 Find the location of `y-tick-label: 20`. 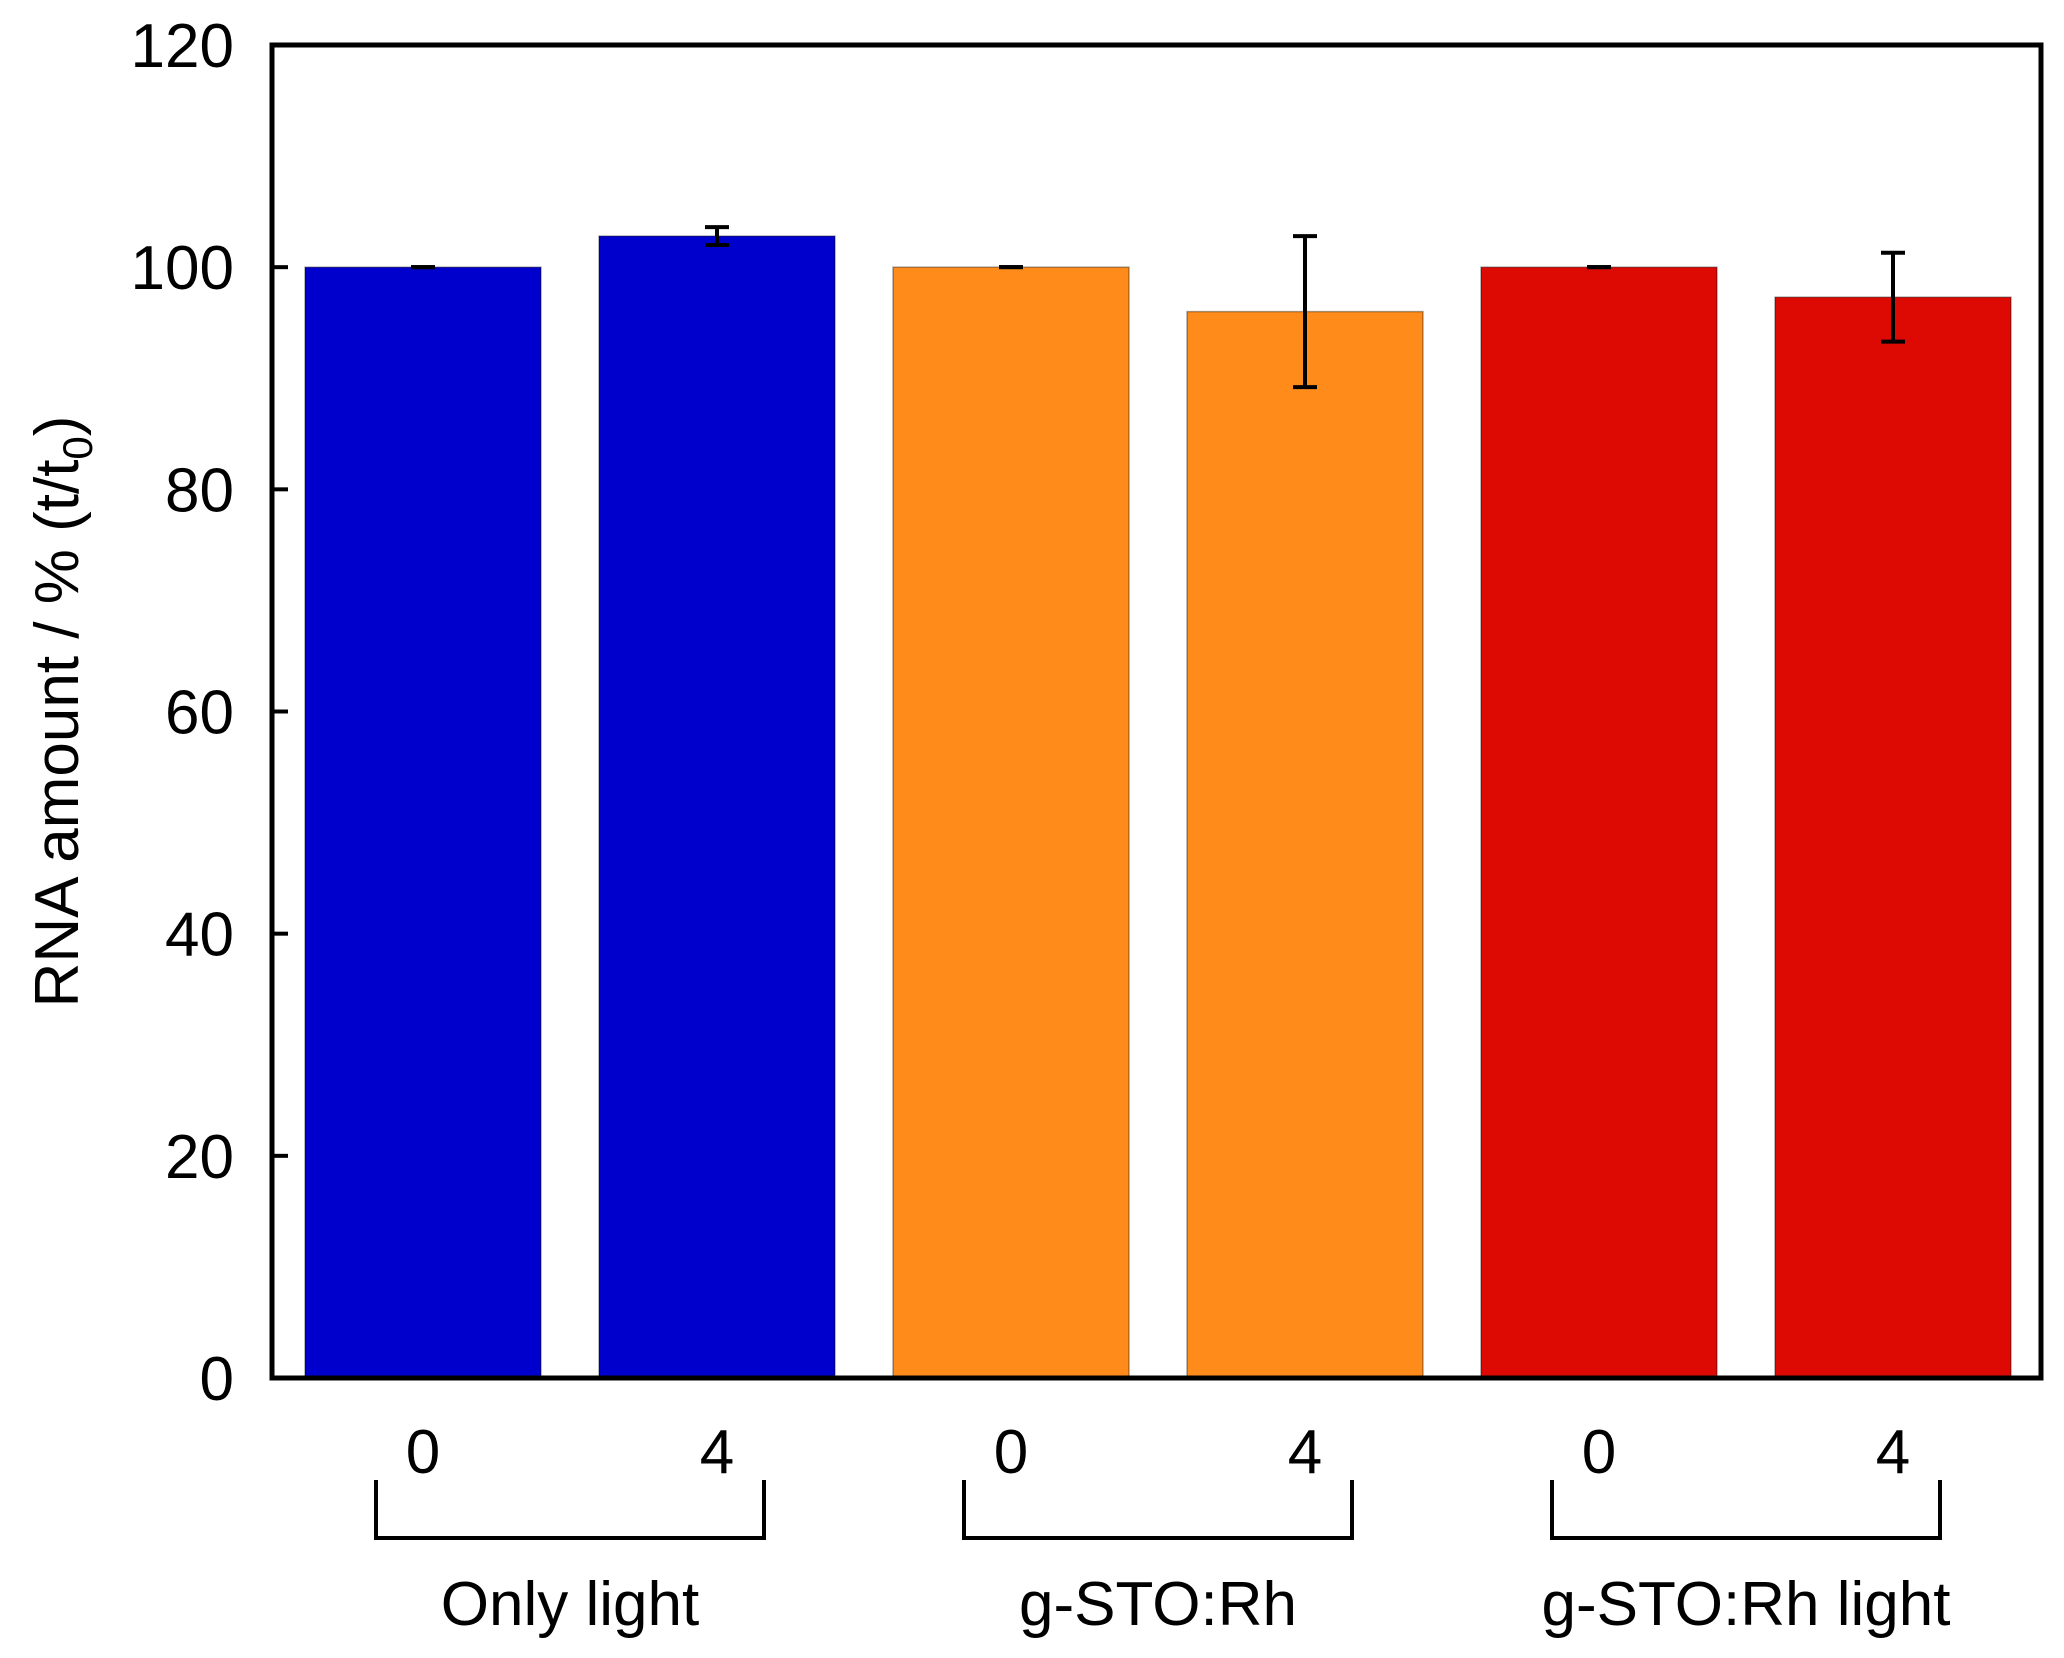

y-tick-label: 20 is located at coordinates (199, 1157).